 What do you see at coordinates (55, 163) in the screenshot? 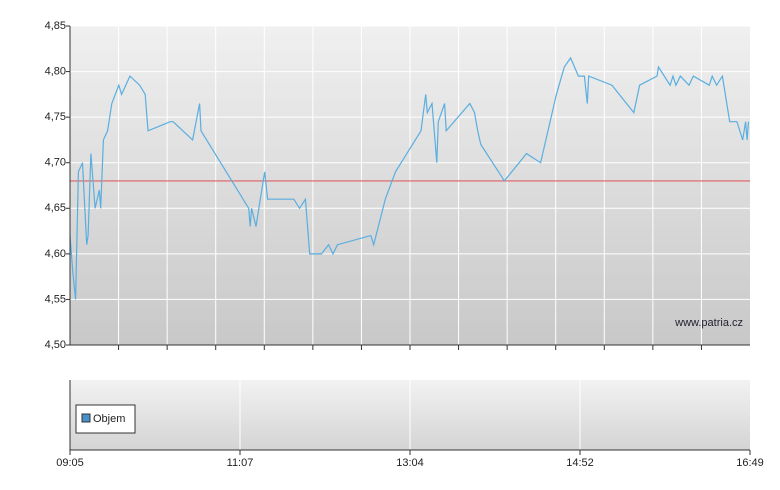
I see `y-tick-label: 4,70` at bounding box center [55, 163].